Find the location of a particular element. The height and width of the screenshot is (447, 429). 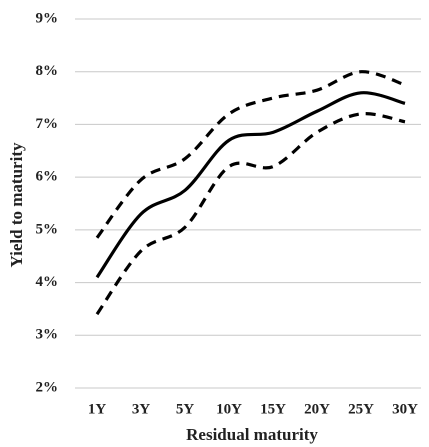

y-tick-label: 3% is located at coordinates (47, 335).